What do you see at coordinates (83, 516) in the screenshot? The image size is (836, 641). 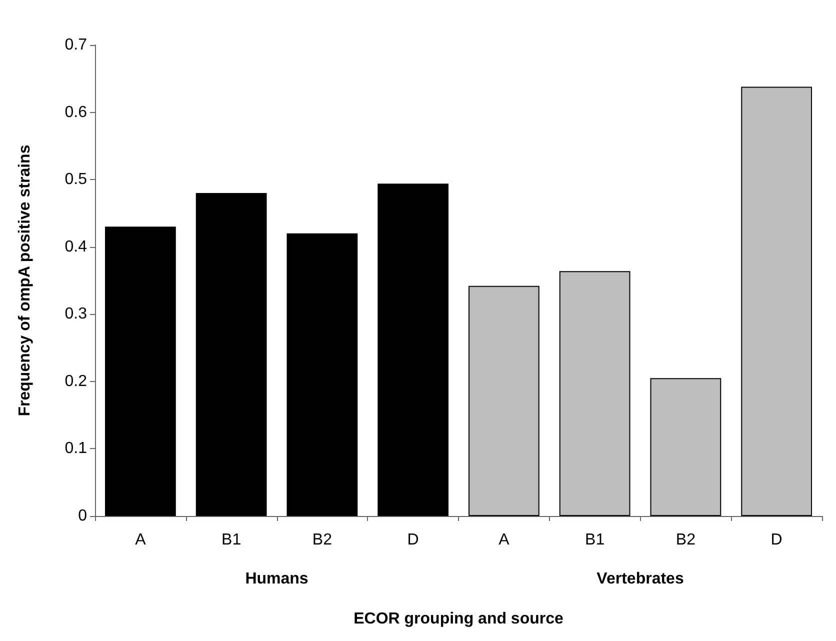 I see `y-tick-label: 0` at bounding box center [83, 516].